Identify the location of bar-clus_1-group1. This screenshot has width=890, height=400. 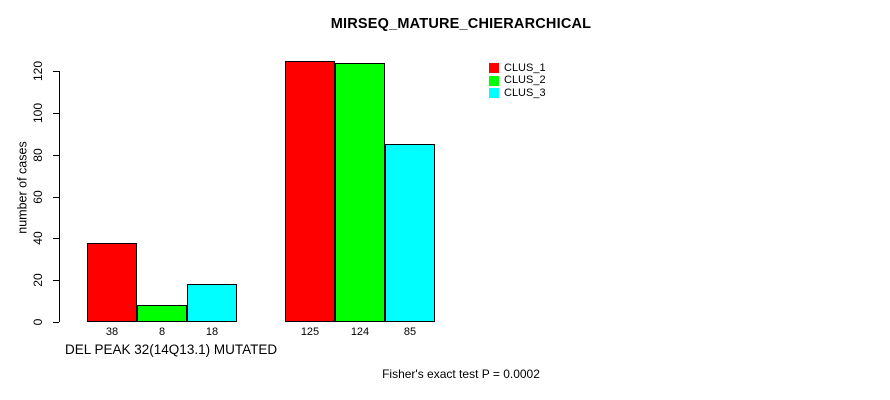
(112, 282).